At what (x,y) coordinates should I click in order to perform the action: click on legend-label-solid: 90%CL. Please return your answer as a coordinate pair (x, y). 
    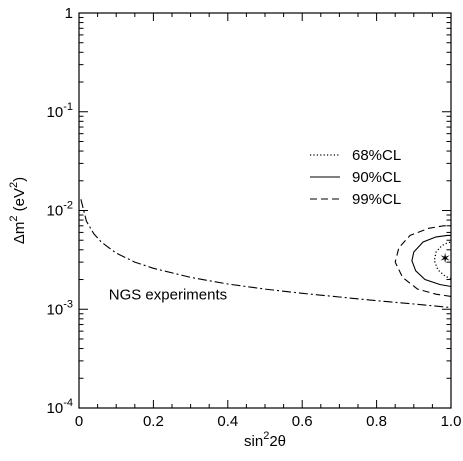
    Looking at the image, I should click on (376, 177).